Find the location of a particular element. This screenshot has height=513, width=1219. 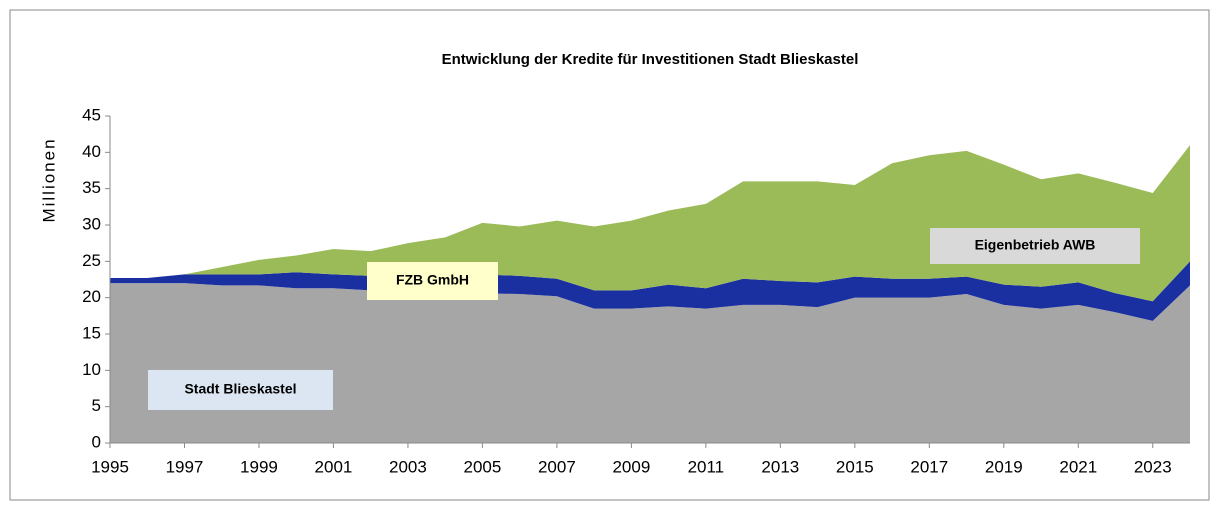

y-tick-label: 20 is located at coordinates (91, 296).